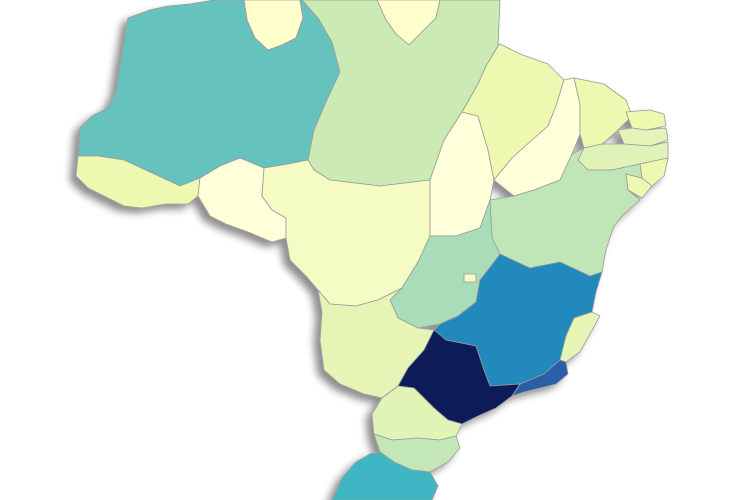 The width and height of the screenshot is (744, 500). What do you see at coordinates (385, 475) in the screenshot?
I see `state-region-rs` at bounding box center [385, 475].